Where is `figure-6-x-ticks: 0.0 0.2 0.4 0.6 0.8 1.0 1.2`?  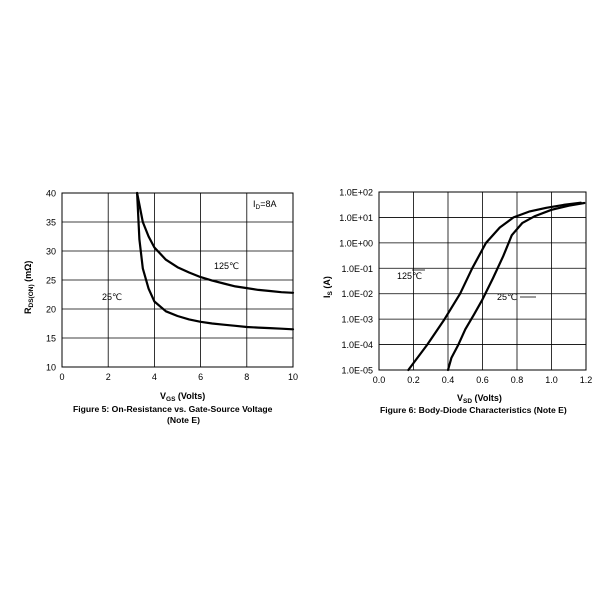 figure-6-x-ticks: 0.0 0.2 0.4 0.6 0.8 1.0 1.2 is located at coordinates (483, 380).